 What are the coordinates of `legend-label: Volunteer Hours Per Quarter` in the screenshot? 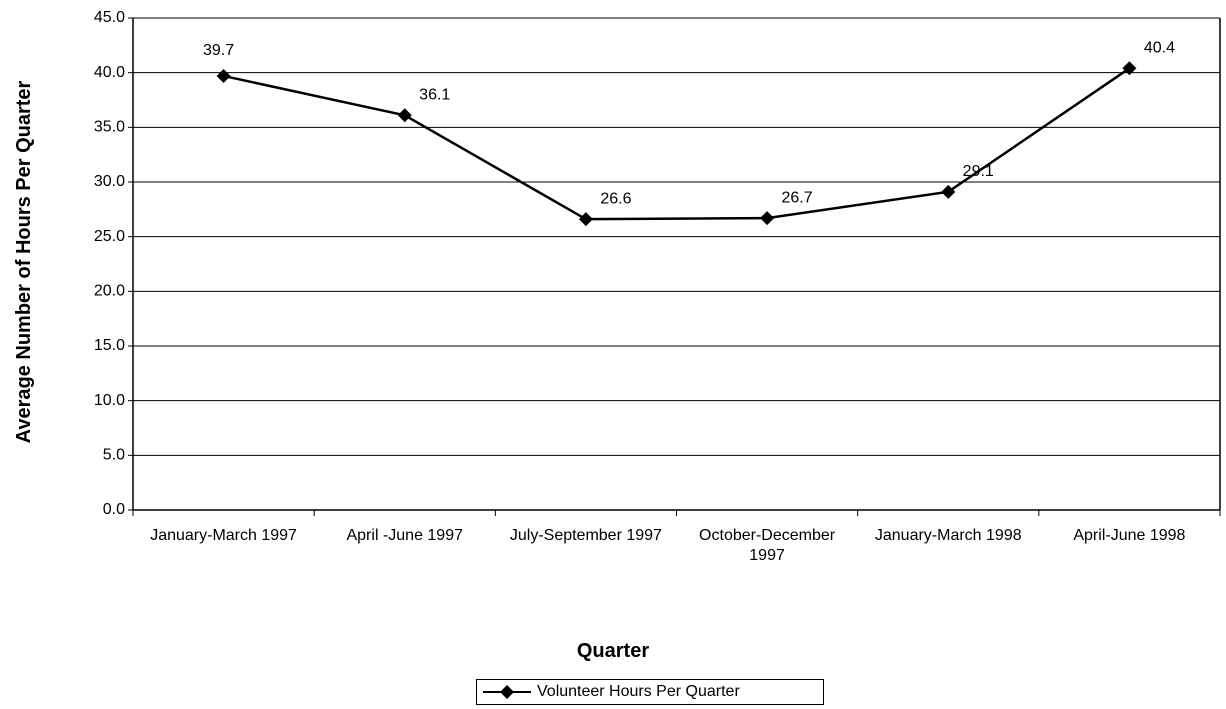 It's located at (638, 691).